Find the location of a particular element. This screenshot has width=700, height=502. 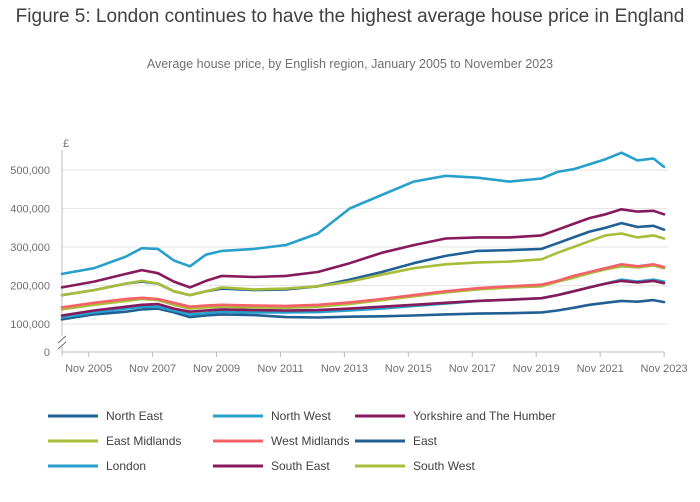

legend-item: Yorkshire and The Humber is located at coordinates (455, 416).